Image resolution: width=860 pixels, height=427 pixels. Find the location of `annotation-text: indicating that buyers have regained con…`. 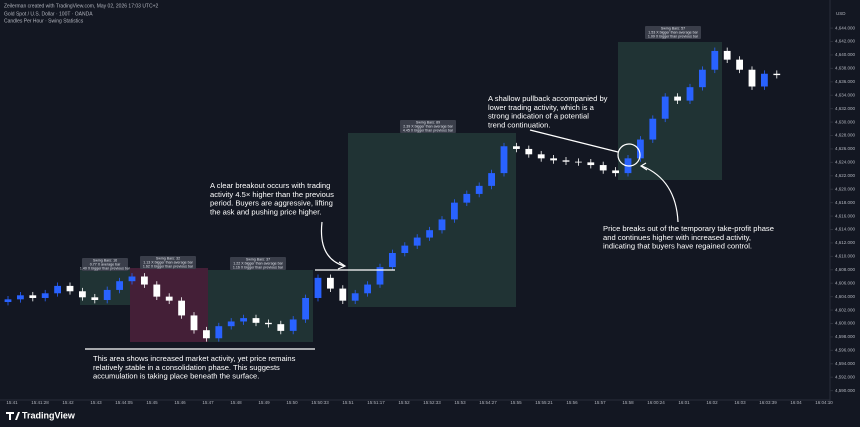

annotation-text: indicating that buyers have regained con… is located at coordinates (677, 246).